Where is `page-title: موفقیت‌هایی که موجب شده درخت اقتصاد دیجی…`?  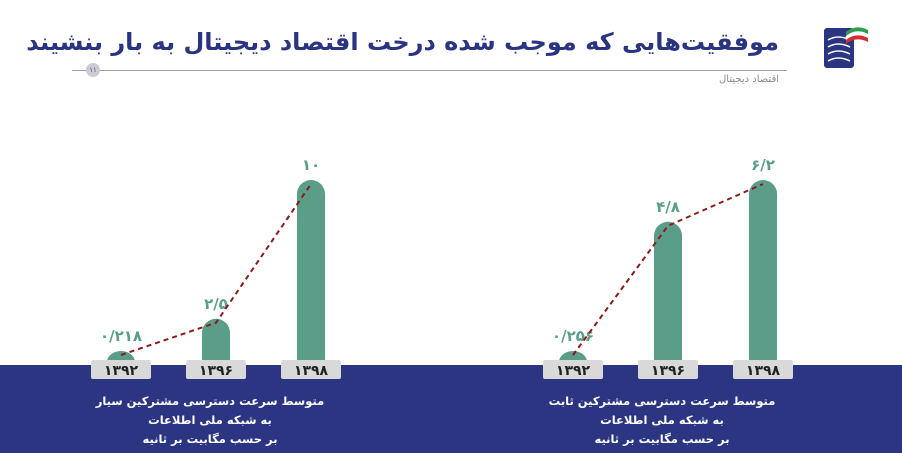 page-title: موفقیت‌هایی که موجب شده درخت اقتصاد دیجی… is located at coordinates (402, 42).